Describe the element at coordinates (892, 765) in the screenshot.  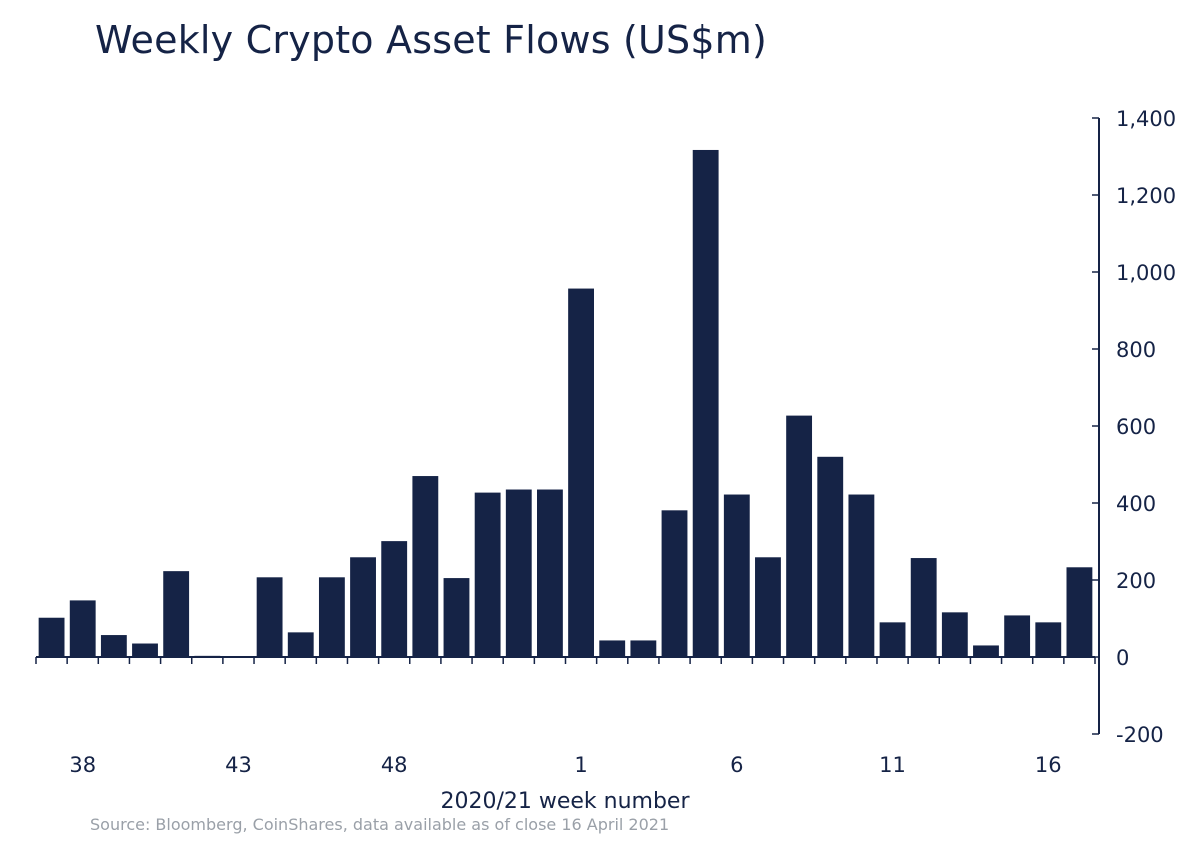
I see `x-tick-label: 11` at that location.